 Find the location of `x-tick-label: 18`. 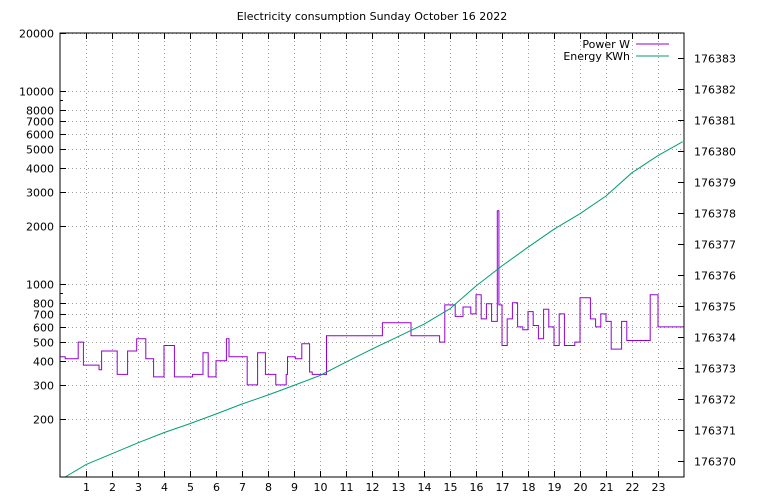

x-tick-label: 18 is located at coordinates (529, 487).